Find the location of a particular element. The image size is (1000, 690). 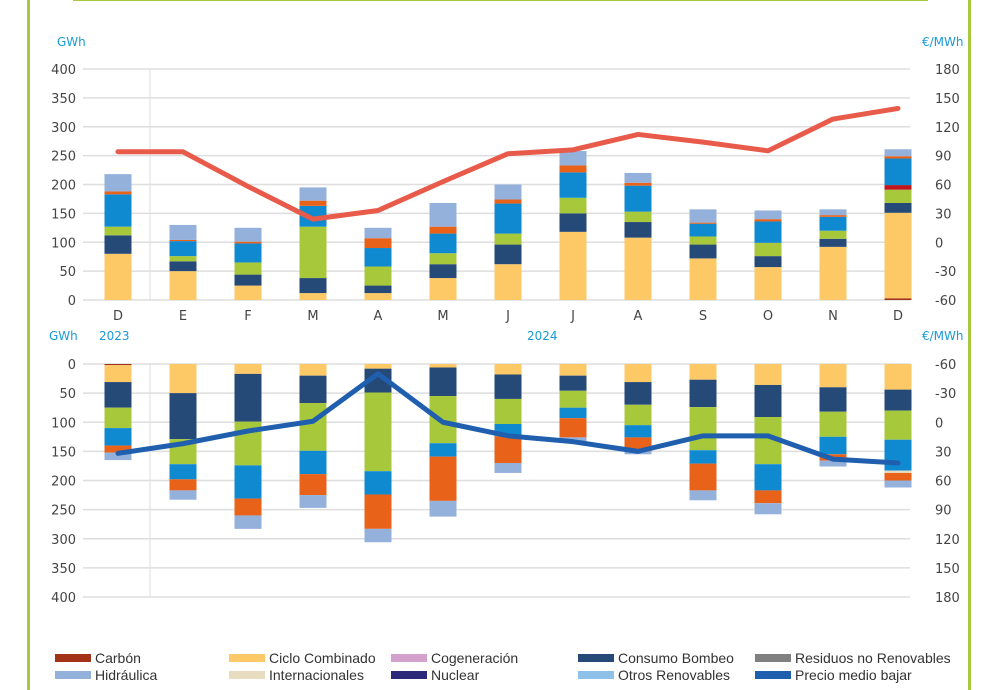

legend-item: Residuos no Renovables is located at coordinates (853, 658).